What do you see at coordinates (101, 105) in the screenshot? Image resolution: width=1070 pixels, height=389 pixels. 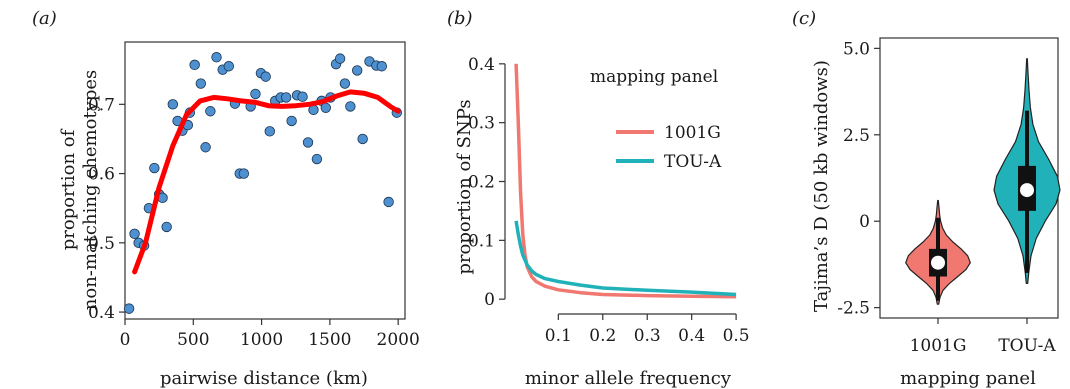 I see `panel-a-ytick-label: 0.7` at bounding box center [101, 105].